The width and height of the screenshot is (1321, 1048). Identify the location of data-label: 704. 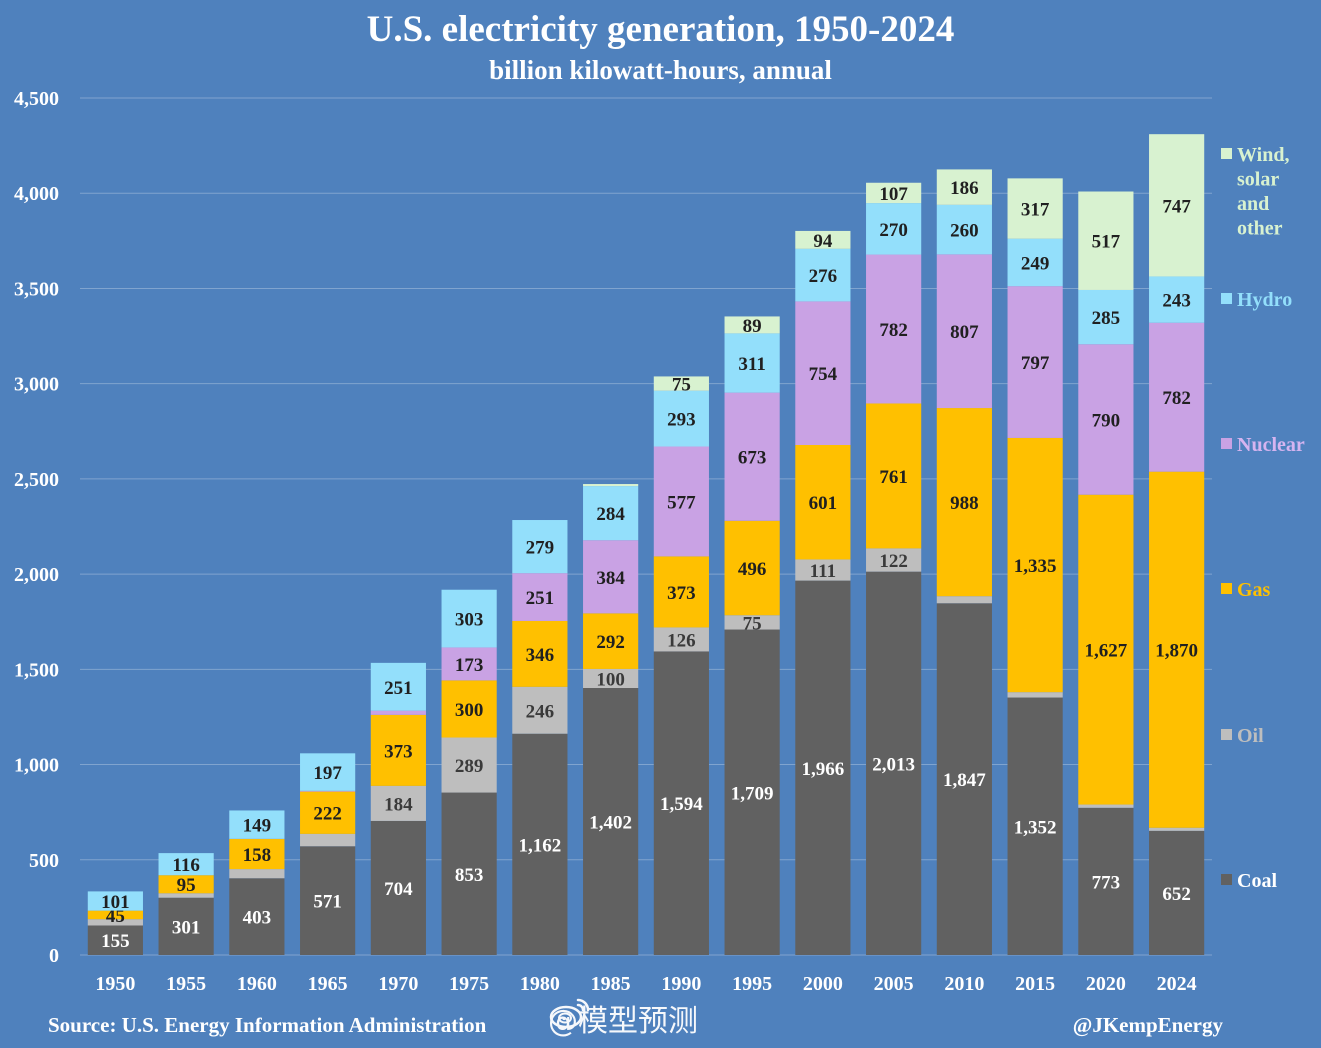
(398, 889).